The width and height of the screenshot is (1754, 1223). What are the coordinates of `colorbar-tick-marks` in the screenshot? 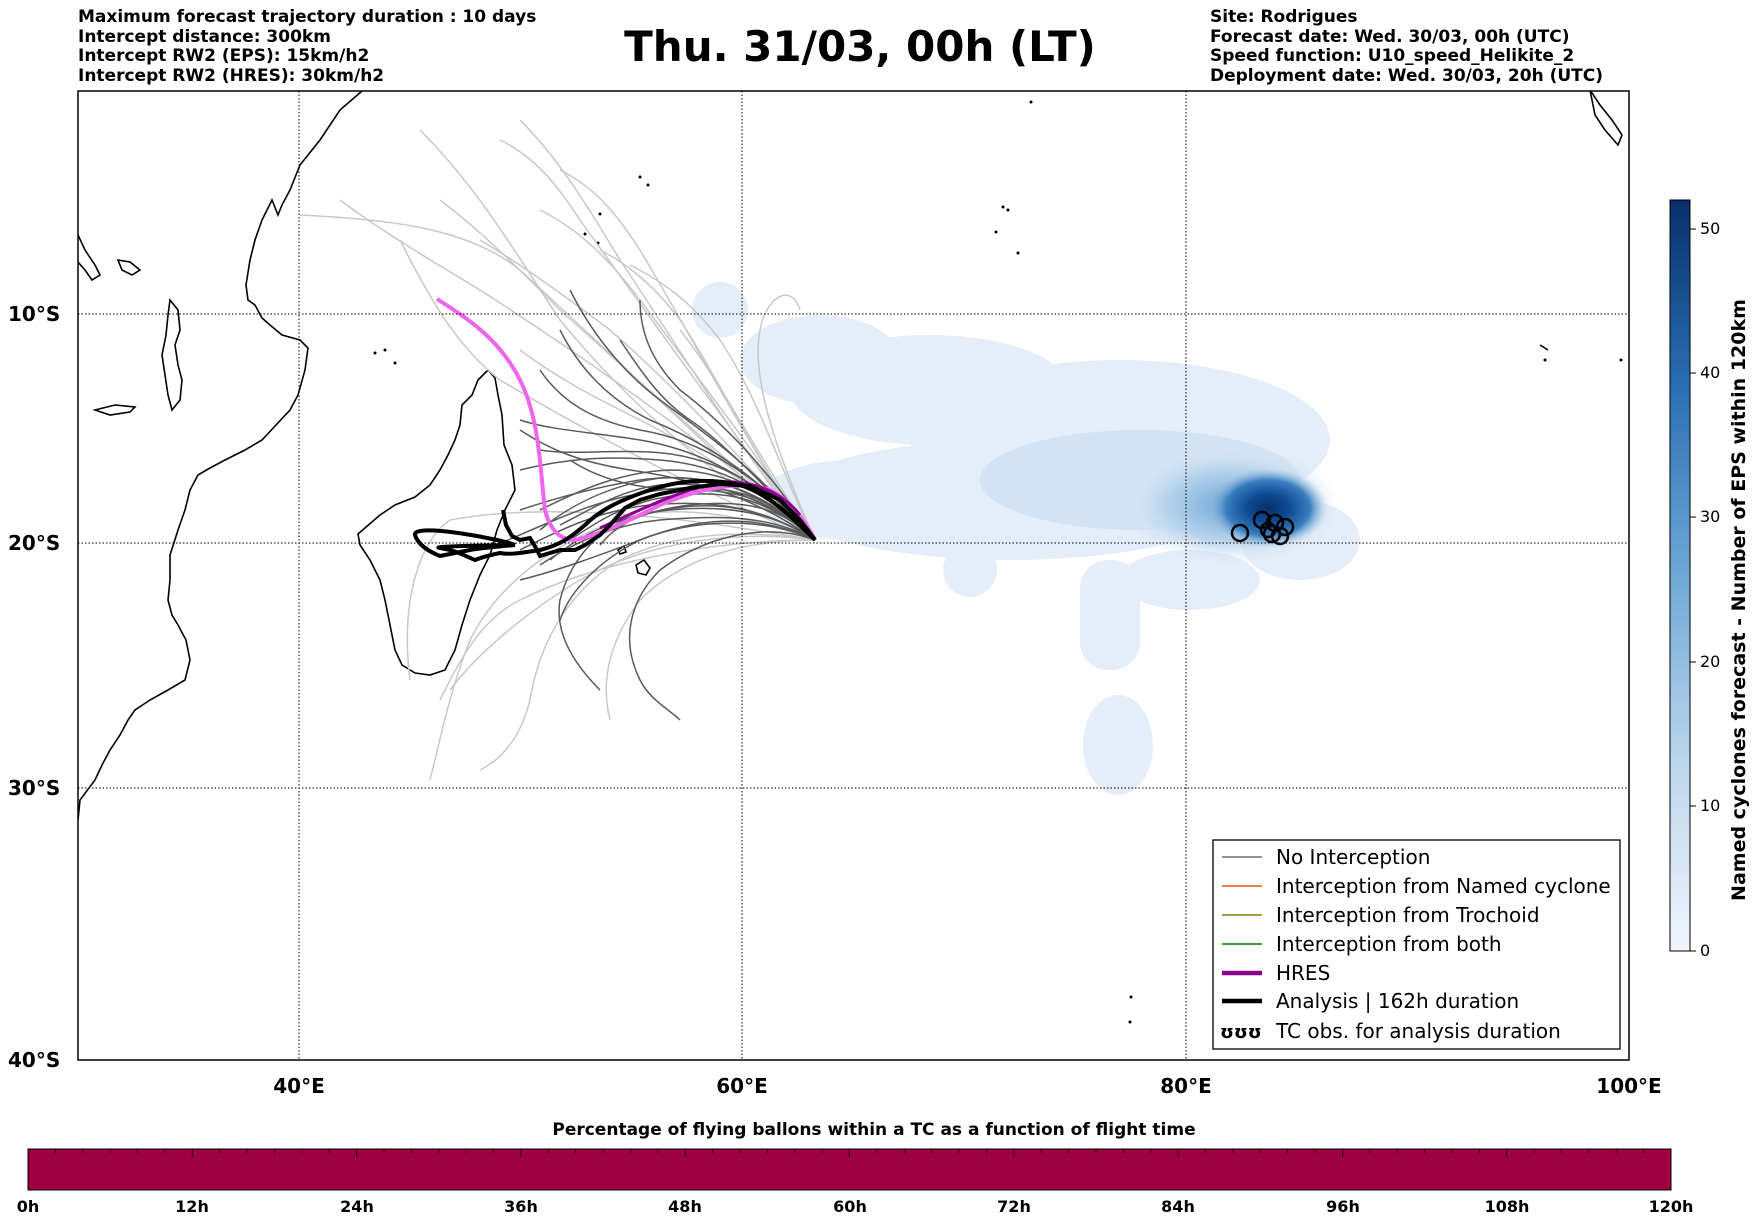 It's located at (1693, 590).